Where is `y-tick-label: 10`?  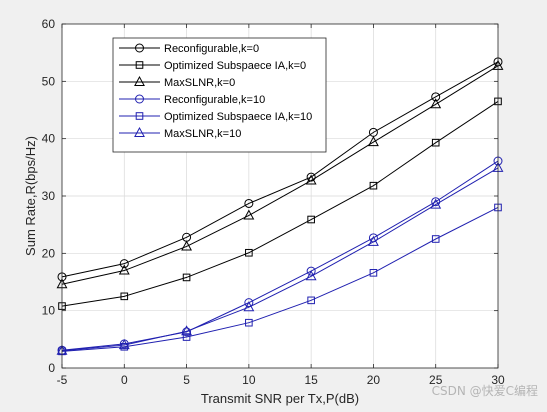
y-tick-label: 10 is located at coordinates (49, 311).